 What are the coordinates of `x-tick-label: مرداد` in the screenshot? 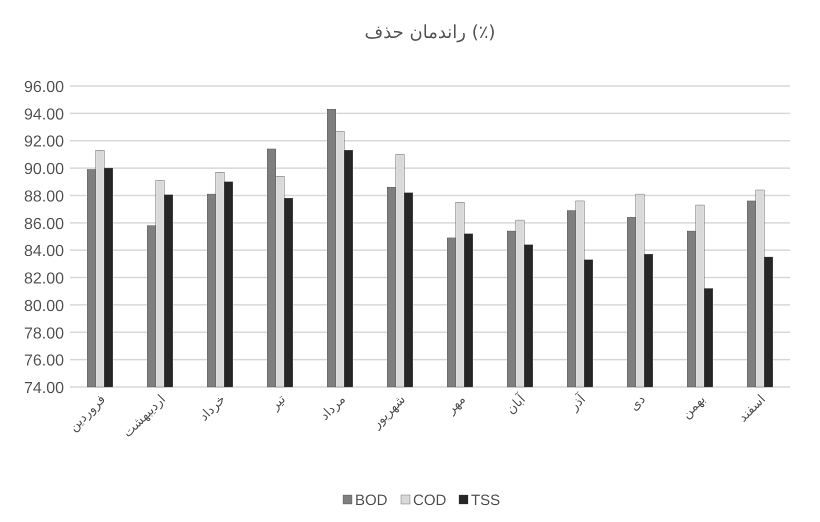 It's located at (333, 408).